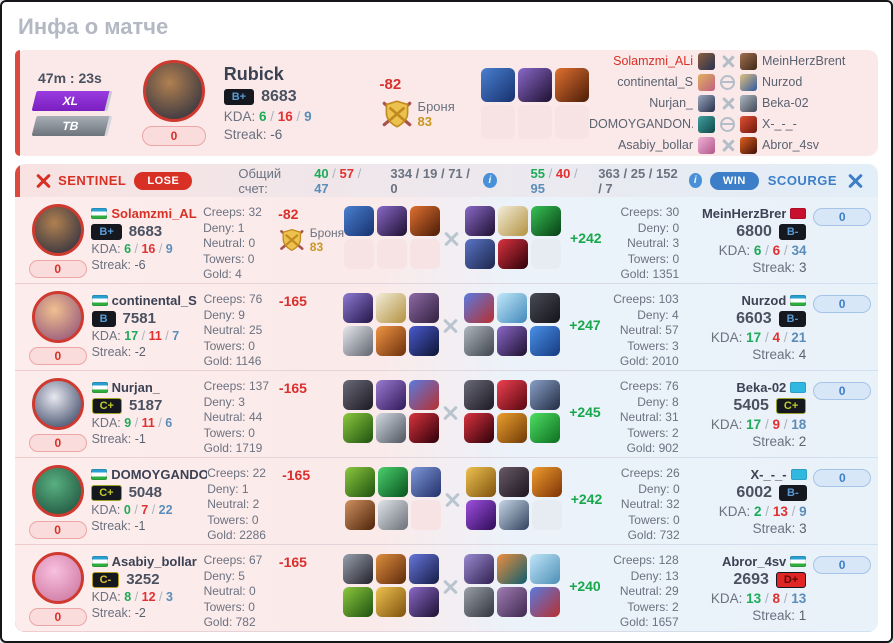 This screenshot has width=893, height=643. Describe the element at coordinates (173, 91) in the screenshot. I see `header-hero-avatar` at that location.